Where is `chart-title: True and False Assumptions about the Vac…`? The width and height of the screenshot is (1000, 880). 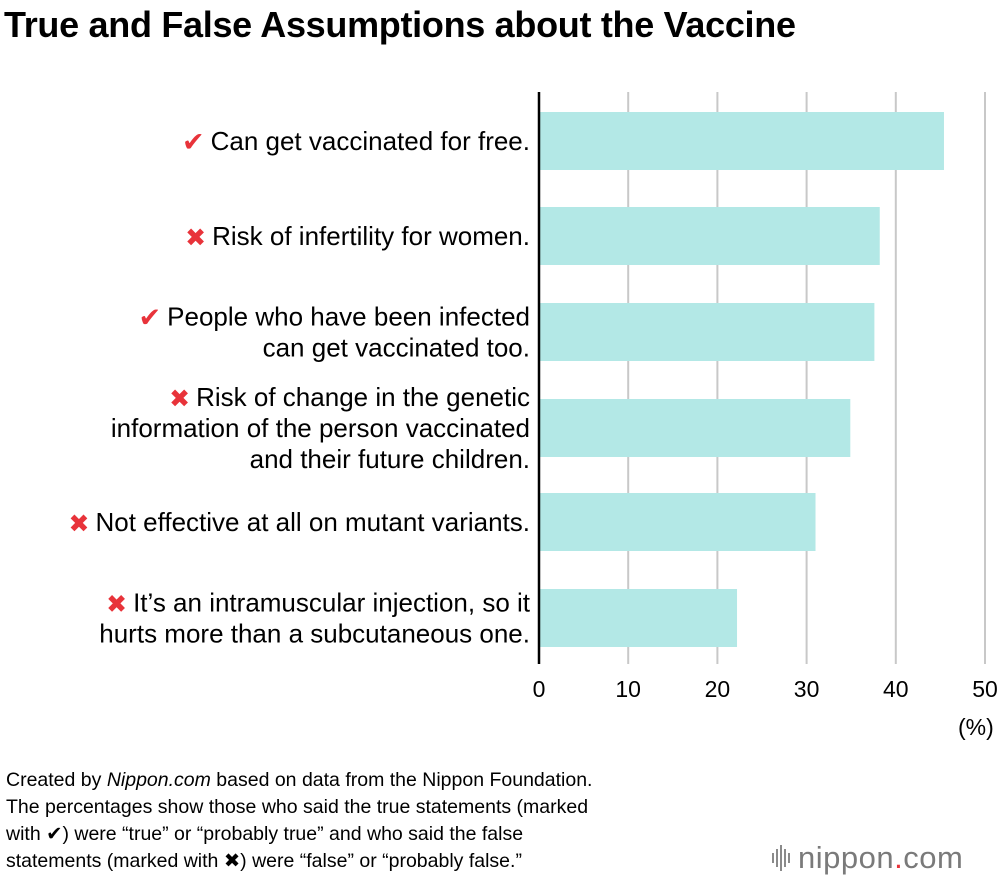
chart-title: True and False Assumptions about the Vac… is located at coordinates (400, 24).